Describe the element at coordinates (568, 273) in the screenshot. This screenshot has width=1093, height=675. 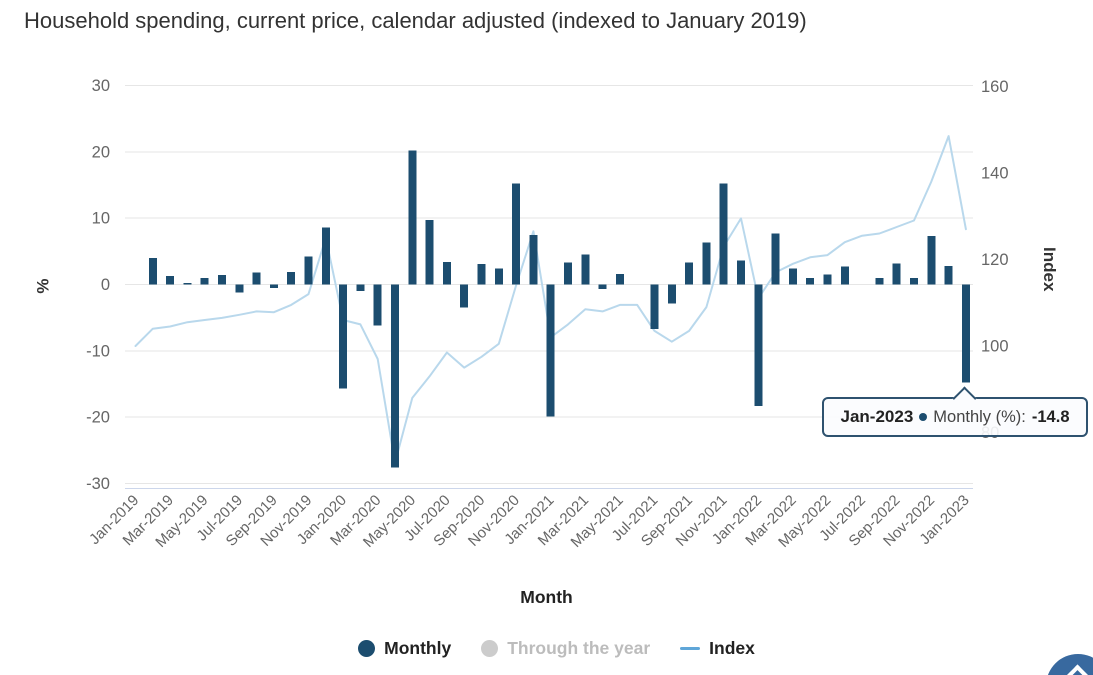
I see `bar-Feb-2021` at that location.